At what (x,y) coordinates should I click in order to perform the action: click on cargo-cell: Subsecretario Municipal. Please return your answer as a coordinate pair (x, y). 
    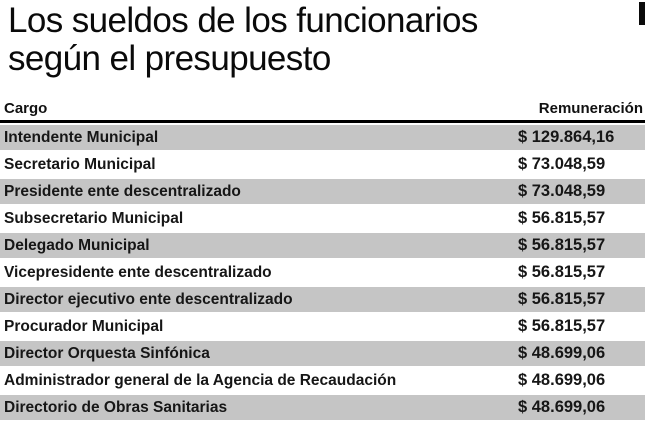
    Looking at the image, I should click on (94, 218).